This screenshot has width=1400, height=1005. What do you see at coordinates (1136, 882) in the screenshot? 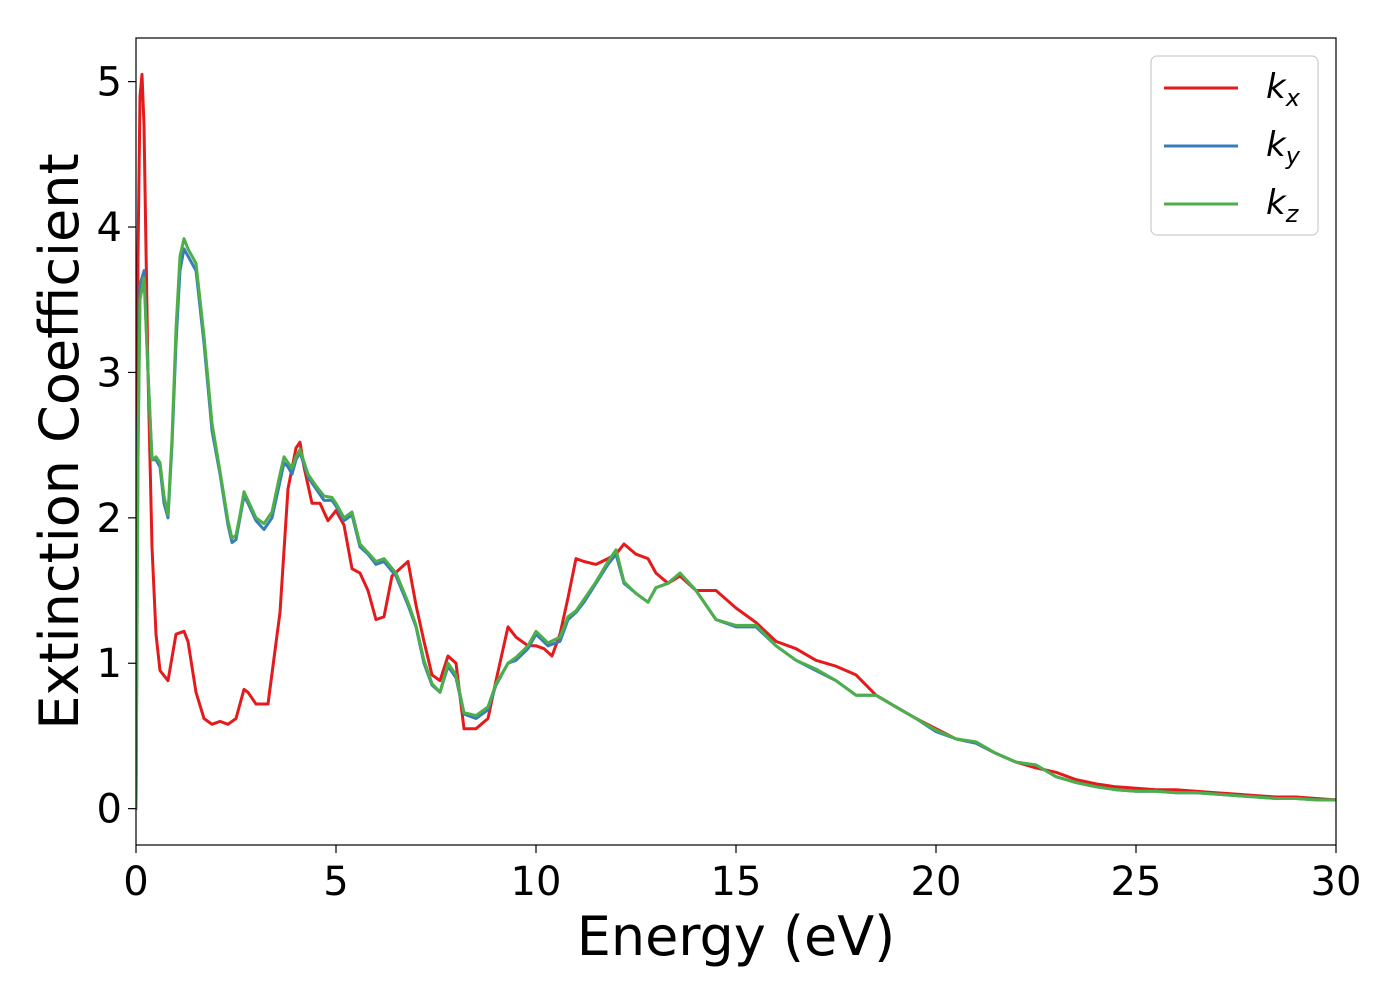
I see `x-tick-label: 25` at bounding box center [1136, 882].